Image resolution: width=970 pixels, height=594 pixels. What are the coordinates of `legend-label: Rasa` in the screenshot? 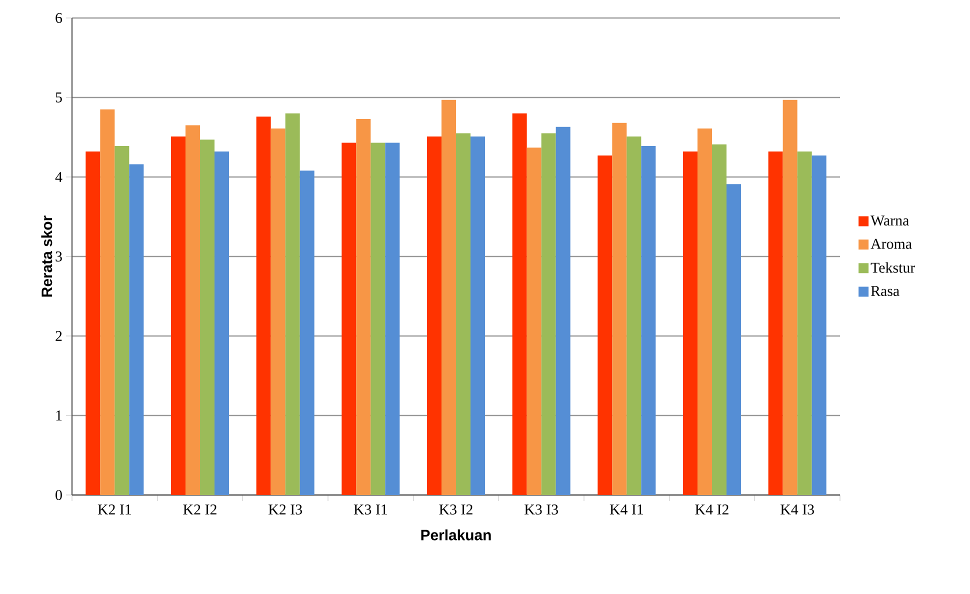 It's located at (885, 291).